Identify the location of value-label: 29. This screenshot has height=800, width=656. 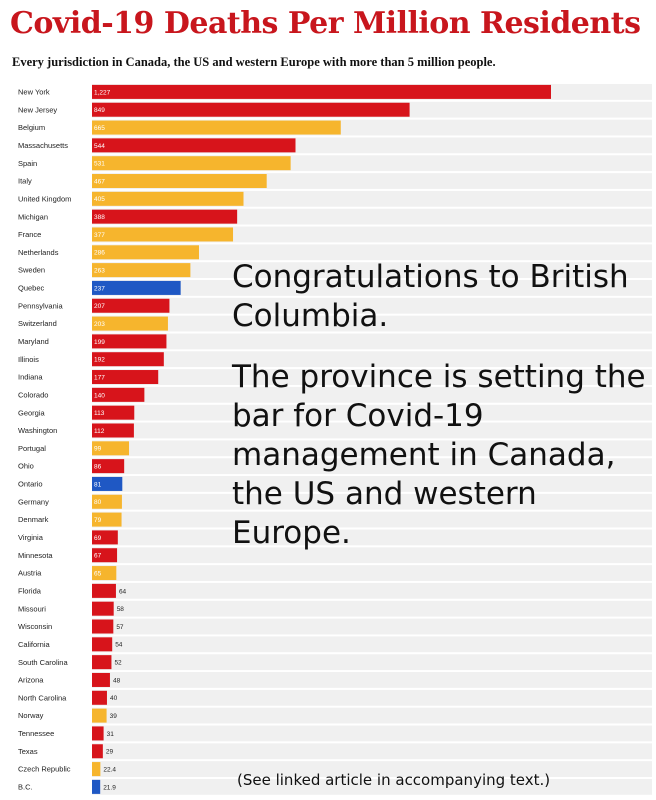
(110, 752).